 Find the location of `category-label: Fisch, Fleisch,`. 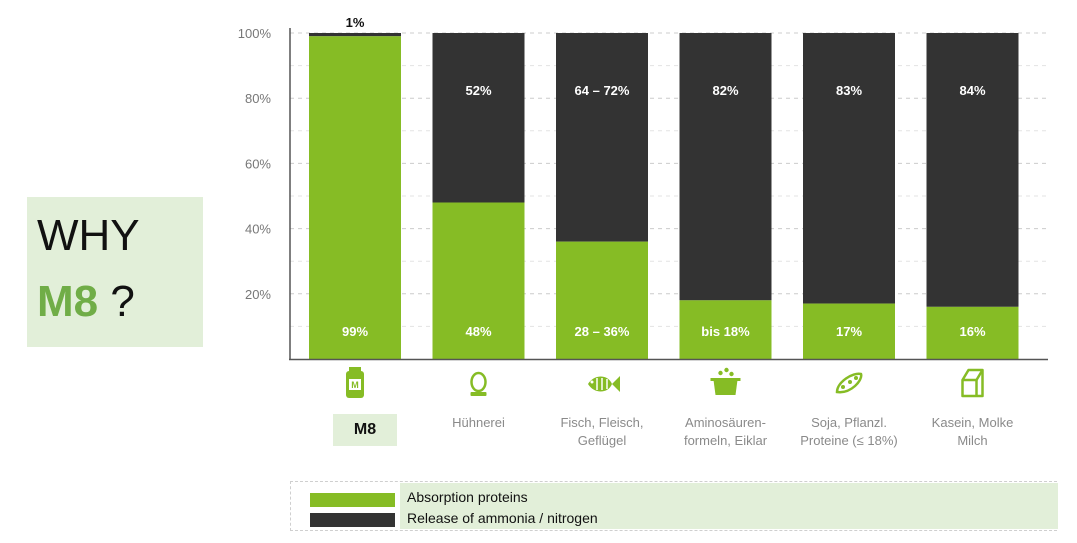

category-label: Fisch, Fleisch, is located at coordinates (601, 422).